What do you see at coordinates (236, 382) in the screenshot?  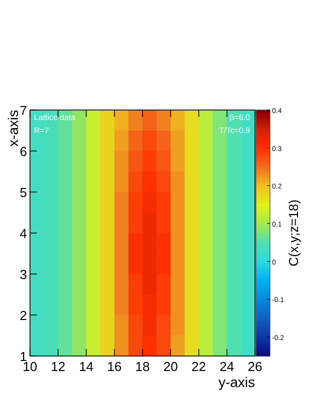 I see `x-axis-title: y-axis` at bounding box center [236, 382].